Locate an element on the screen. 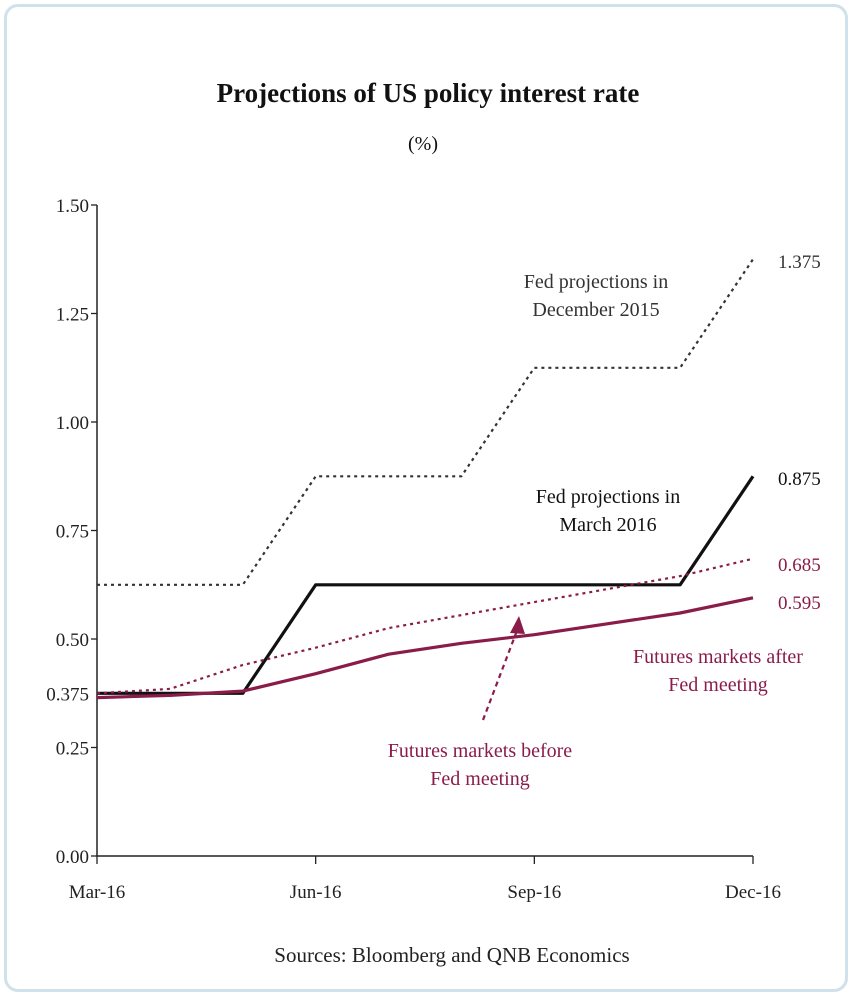  series-annotation-4-line-1: Futures markets after is located at coordinates (718, 657).